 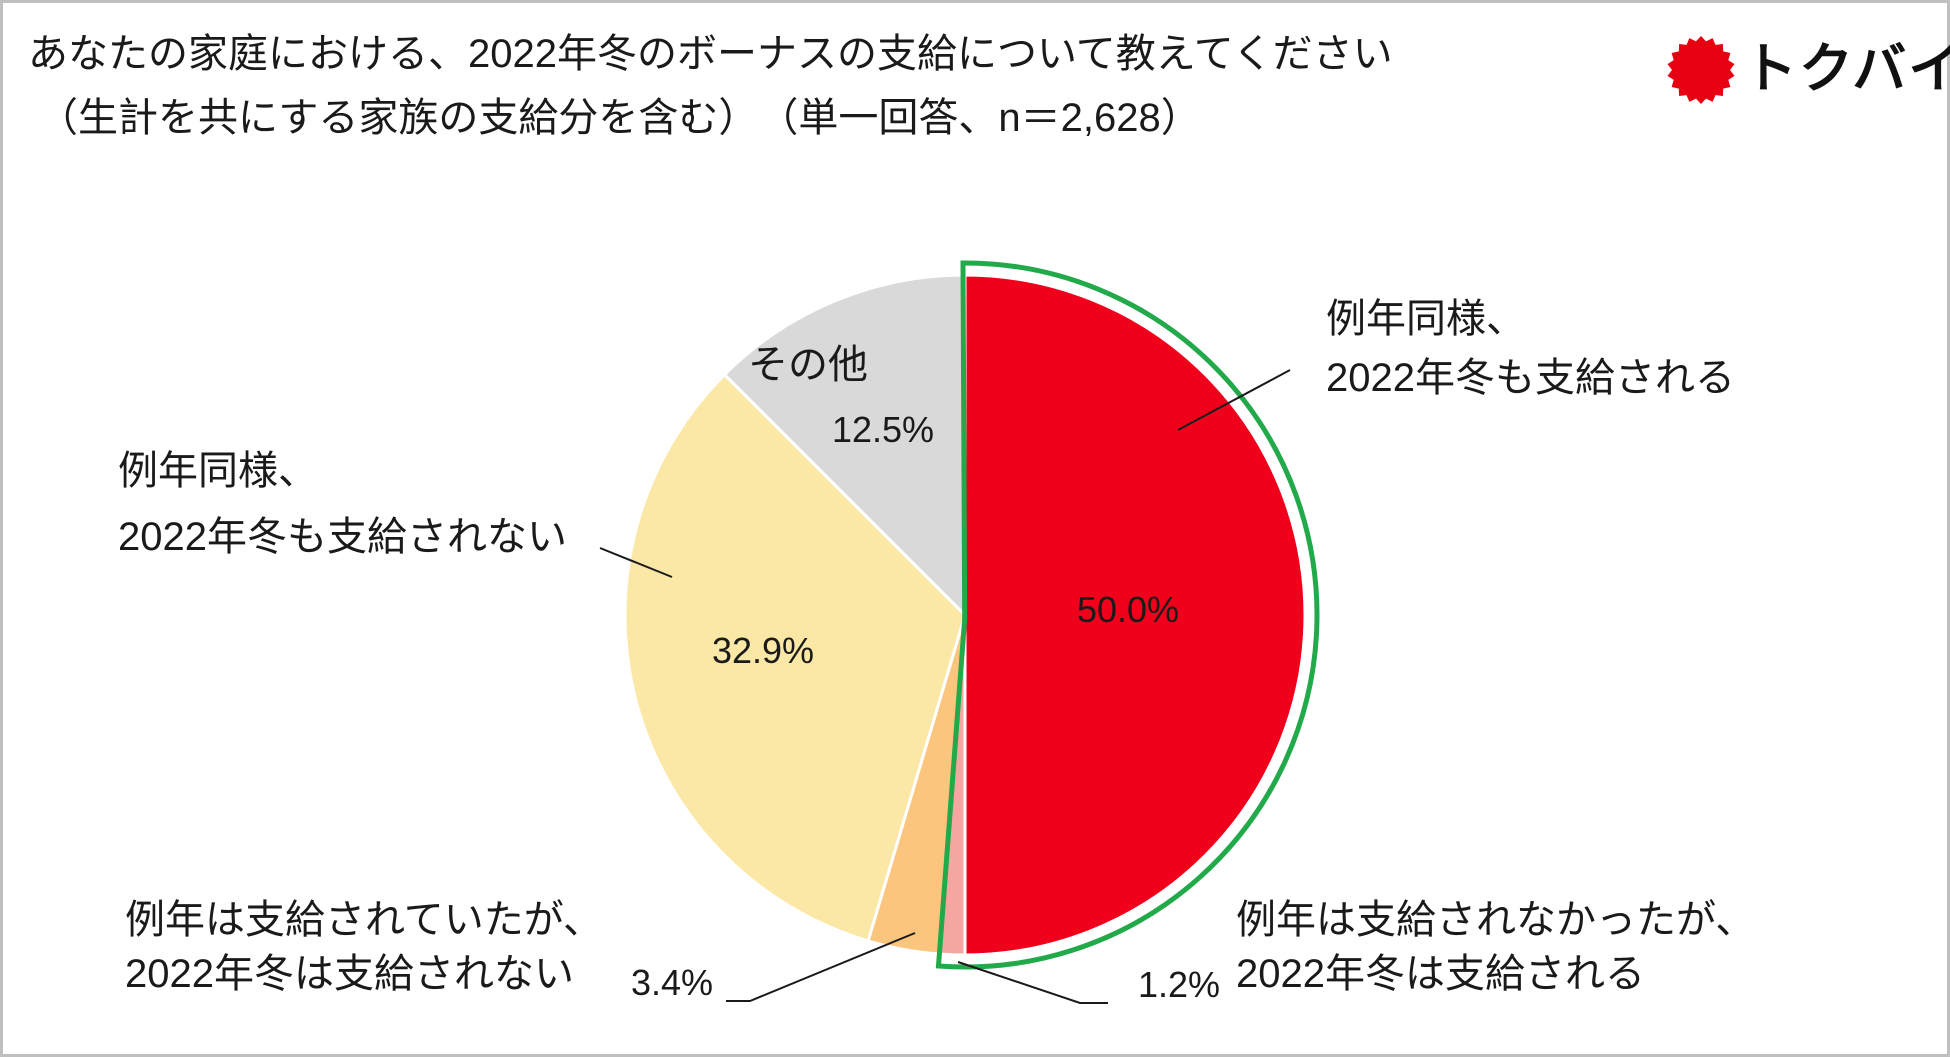 What do you see at coordinates (1530, 378) in the screenshot?
I see `category-label-line: 2022年冬も支給される` at bounding box center [1530, 378].